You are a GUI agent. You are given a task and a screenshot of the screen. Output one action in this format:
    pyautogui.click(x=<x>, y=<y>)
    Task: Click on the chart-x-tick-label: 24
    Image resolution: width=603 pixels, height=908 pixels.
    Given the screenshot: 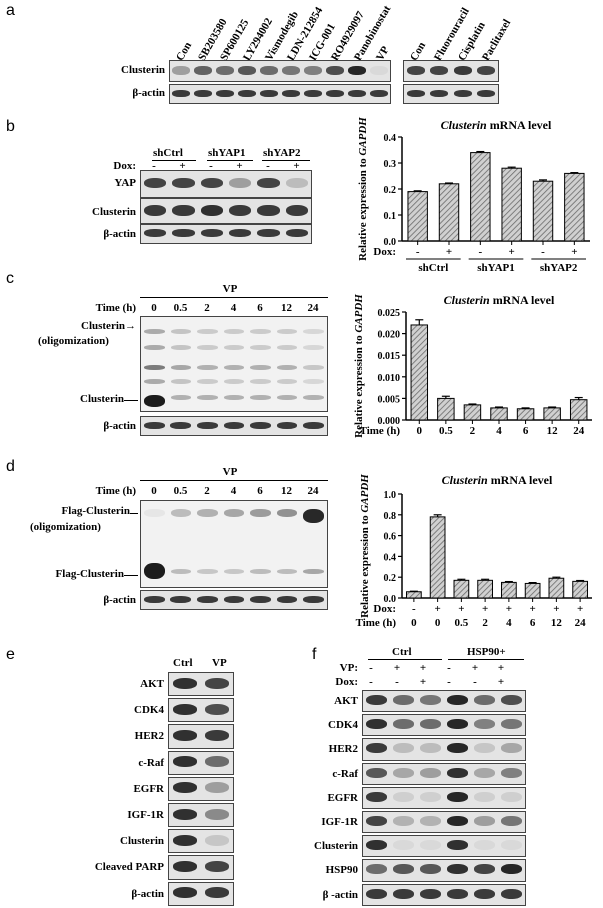 What is the action you would take?
    pyautogui.click(x=581, y=623)
    